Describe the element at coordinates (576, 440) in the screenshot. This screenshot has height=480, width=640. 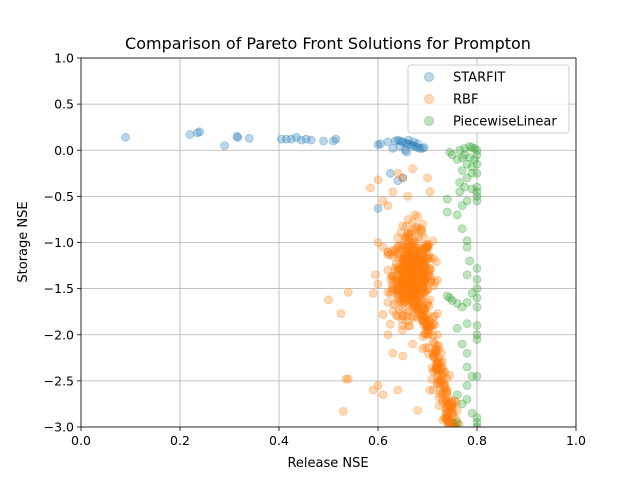
I see `x-tick-label: 1.0` at that location.